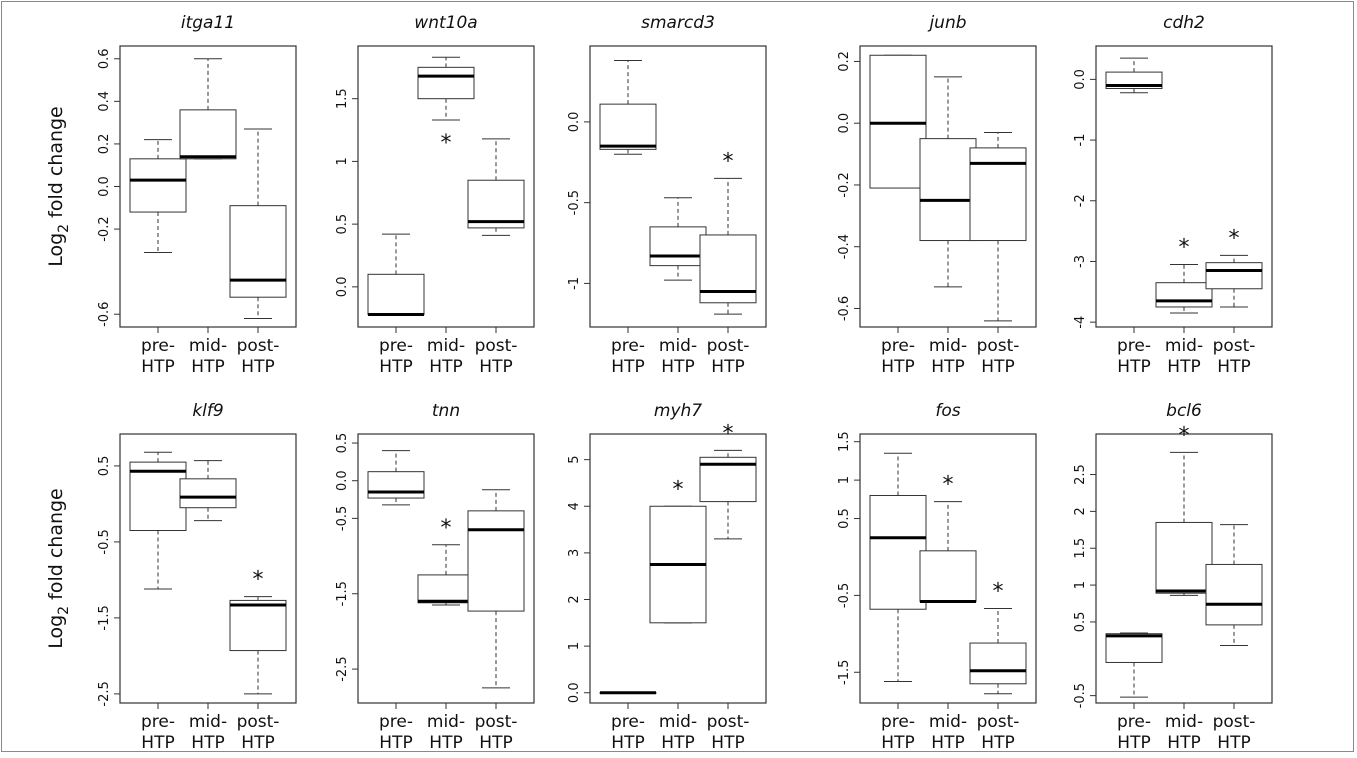 The height and width of the screenshot is (758, 1357). What do you see at coordinates (104, 228) in the screenshot?
I see `y-tick-label: -0.2` at bounding box center [104, 228].